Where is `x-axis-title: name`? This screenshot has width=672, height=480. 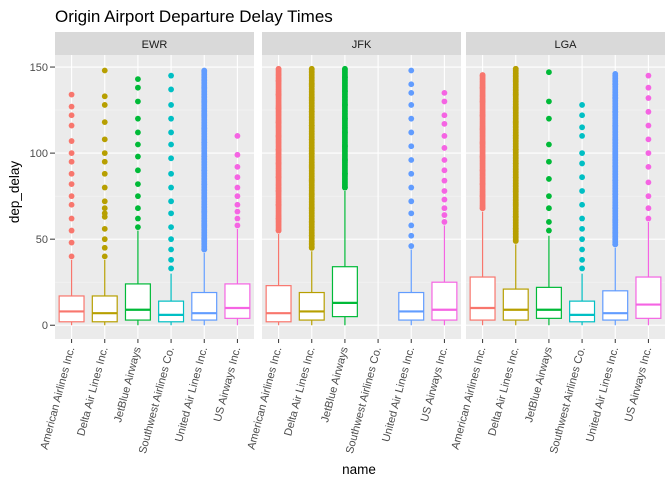
x-axis-title: name is located at coordinates (359, 469).